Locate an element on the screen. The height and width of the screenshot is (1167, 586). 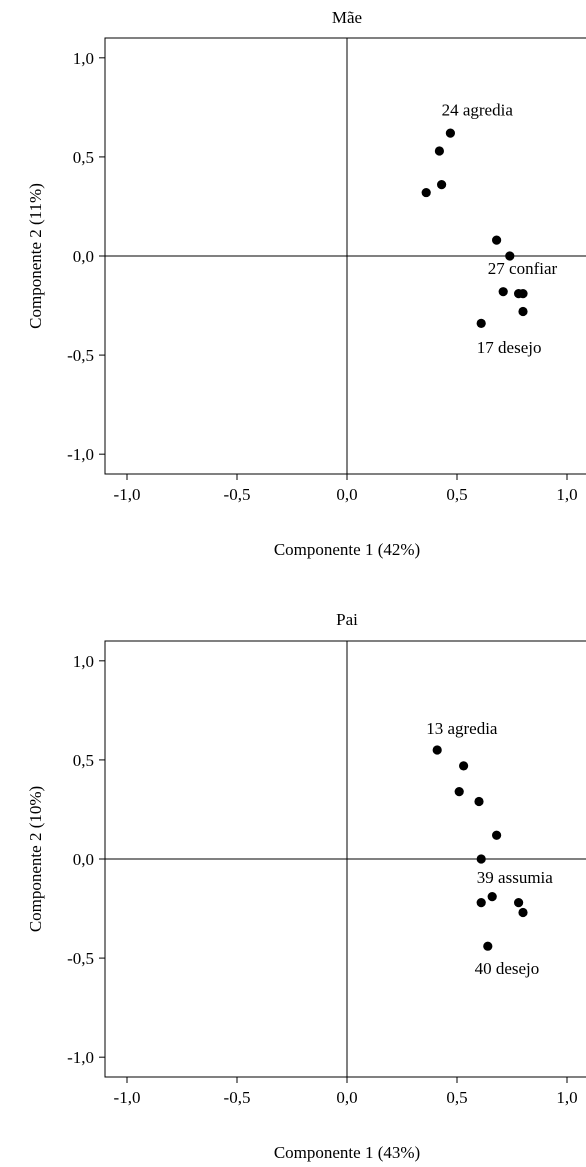
point-annotation: 40 desejo is located at coordinates (507, 968).